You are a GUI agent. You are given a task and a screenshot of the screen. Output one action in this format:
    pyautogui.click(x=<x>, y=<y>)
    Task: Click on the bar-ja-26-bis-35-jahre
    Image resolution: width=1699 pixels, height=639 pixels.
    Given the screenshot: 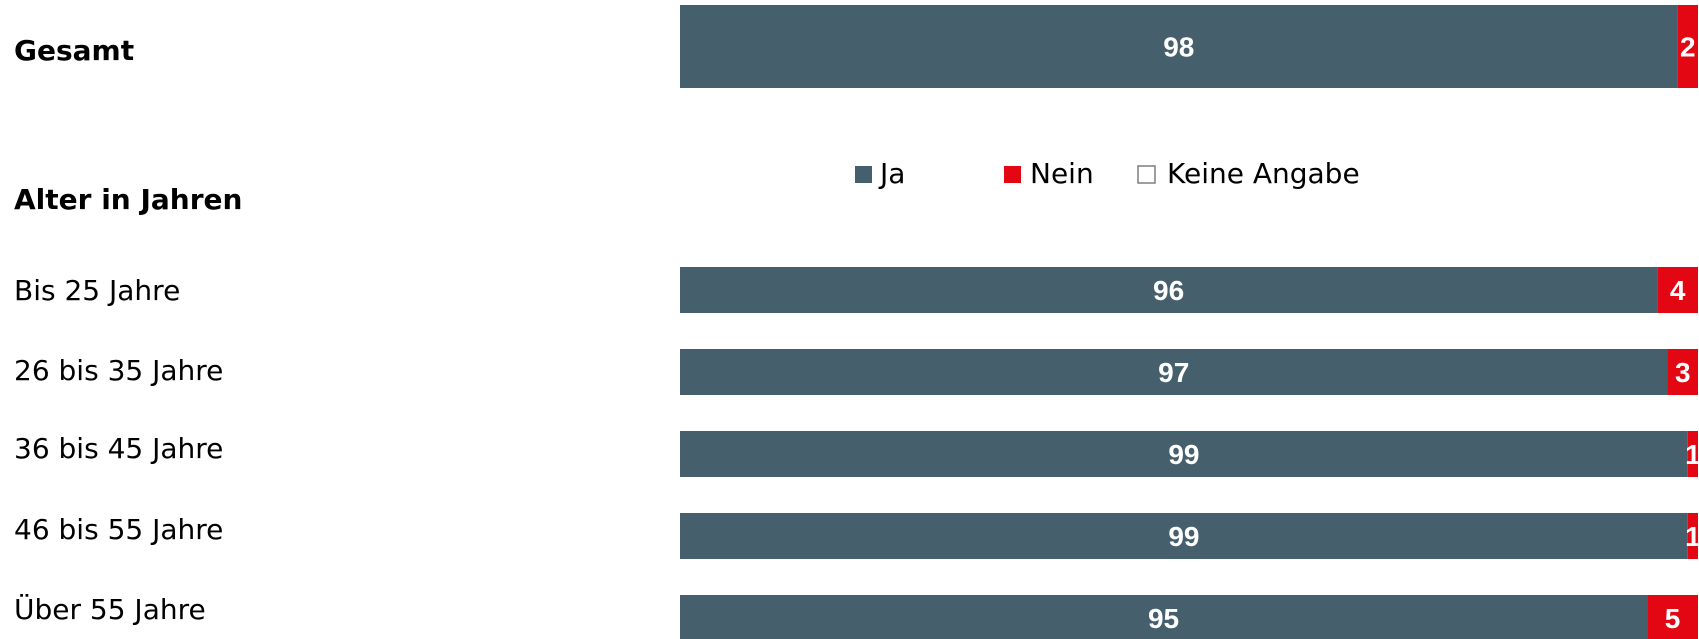 What is the action you would take?
    pyautogui.click(x=1174, y=372)
    